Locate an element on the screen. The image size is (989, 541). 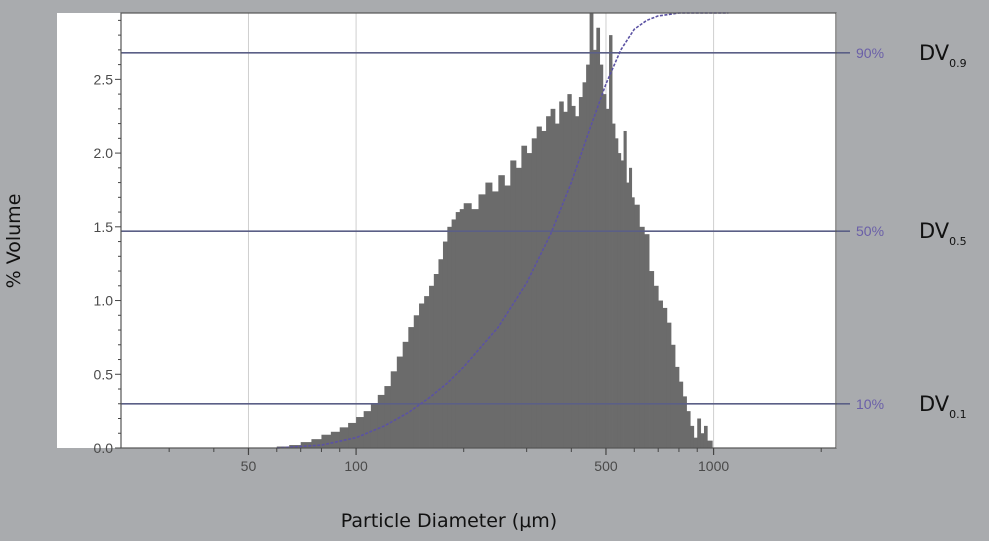
y-tick-label: 1.5 is located at coordinates (104, 227).